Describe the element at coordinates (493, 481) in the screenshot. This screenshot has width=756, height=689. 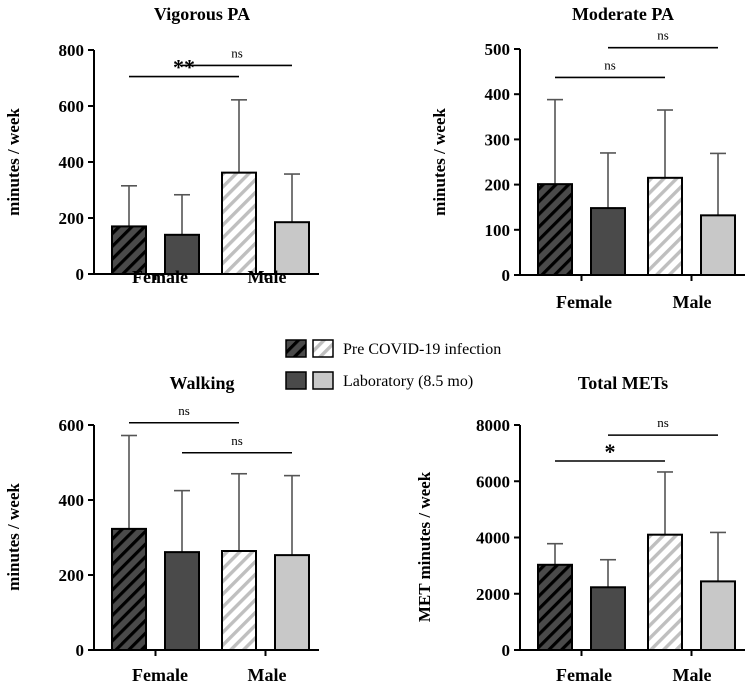
I see `y-tick-label: 6000` at that location.